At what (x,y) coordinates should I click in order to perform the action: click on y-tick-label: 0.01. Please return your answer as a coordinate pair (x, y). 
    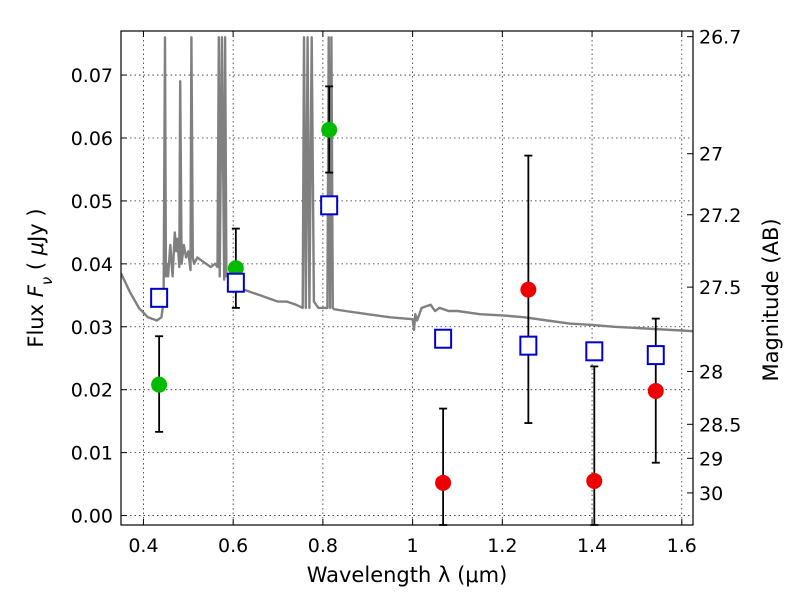
    Looking at the image, I should click on (92, 454).